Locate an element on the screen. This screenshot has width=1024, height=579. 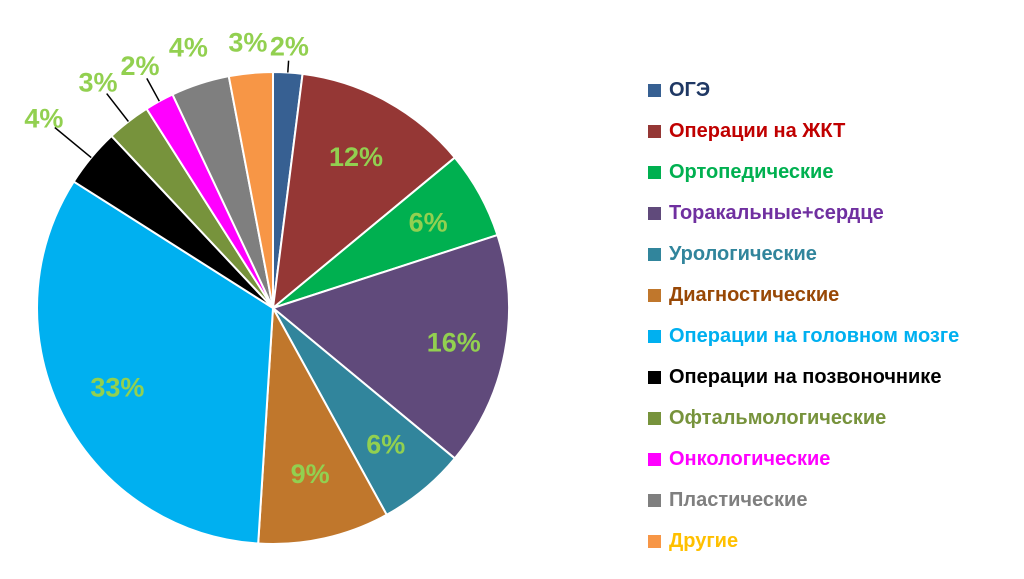
legend-item: Операции на позвоночнике is located at coordinates (803, 377).